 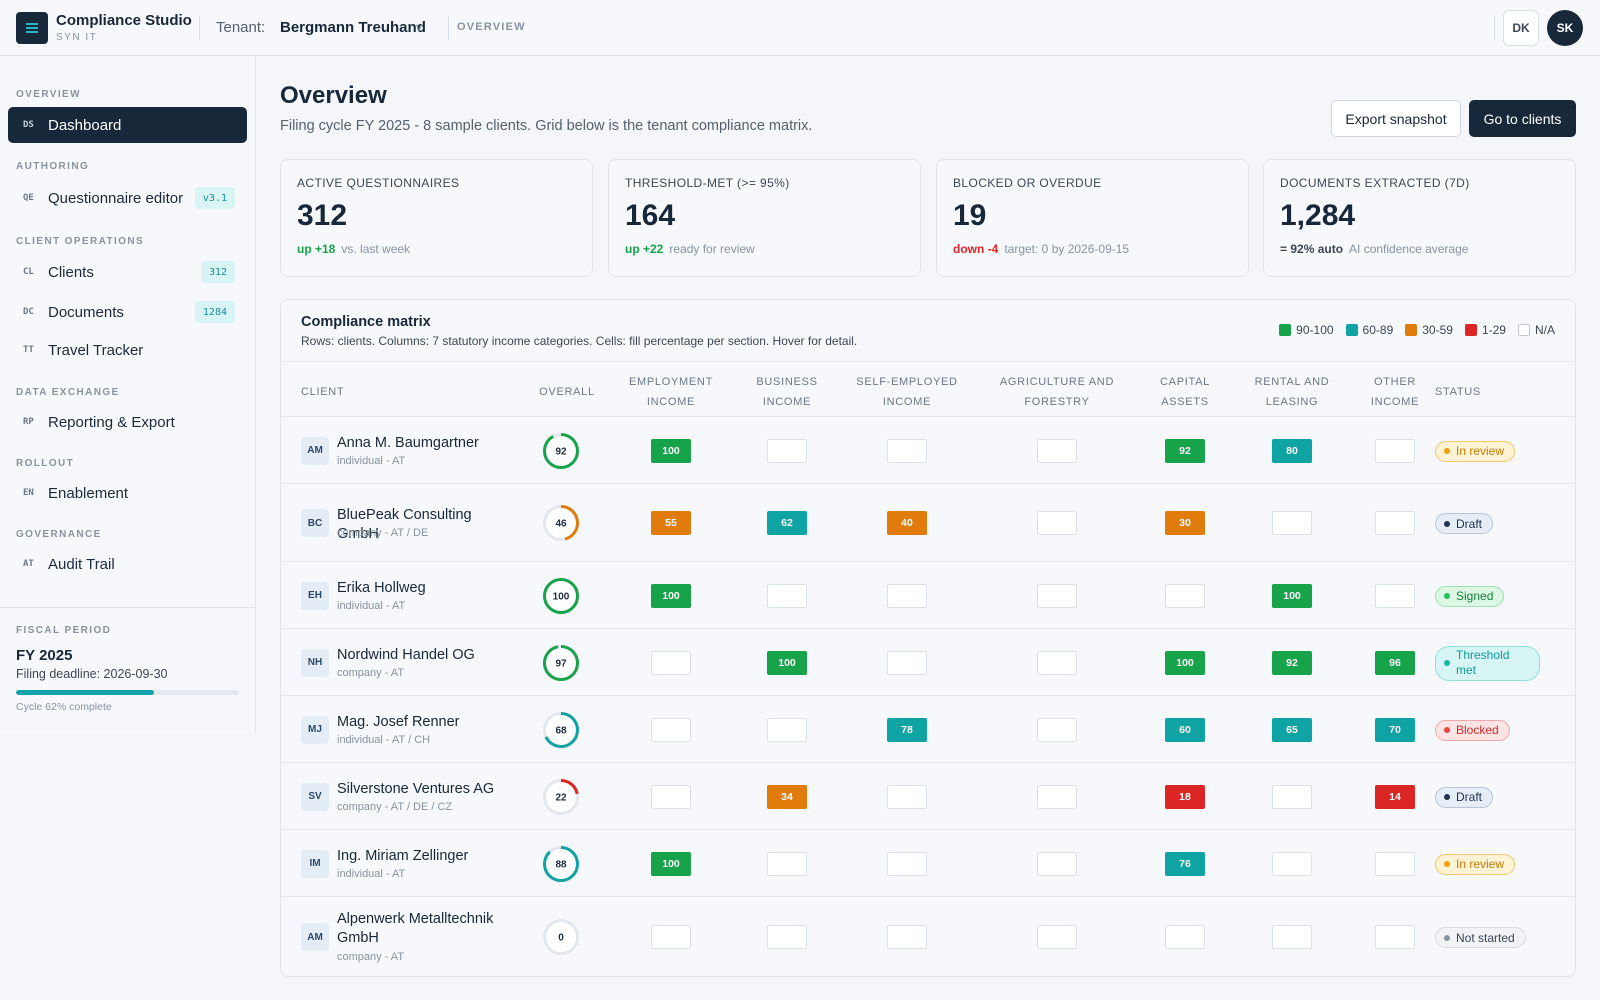 I want to click on column-header-employment-income: EMPLOYMENT INCOME, so click(x=671, y=392).